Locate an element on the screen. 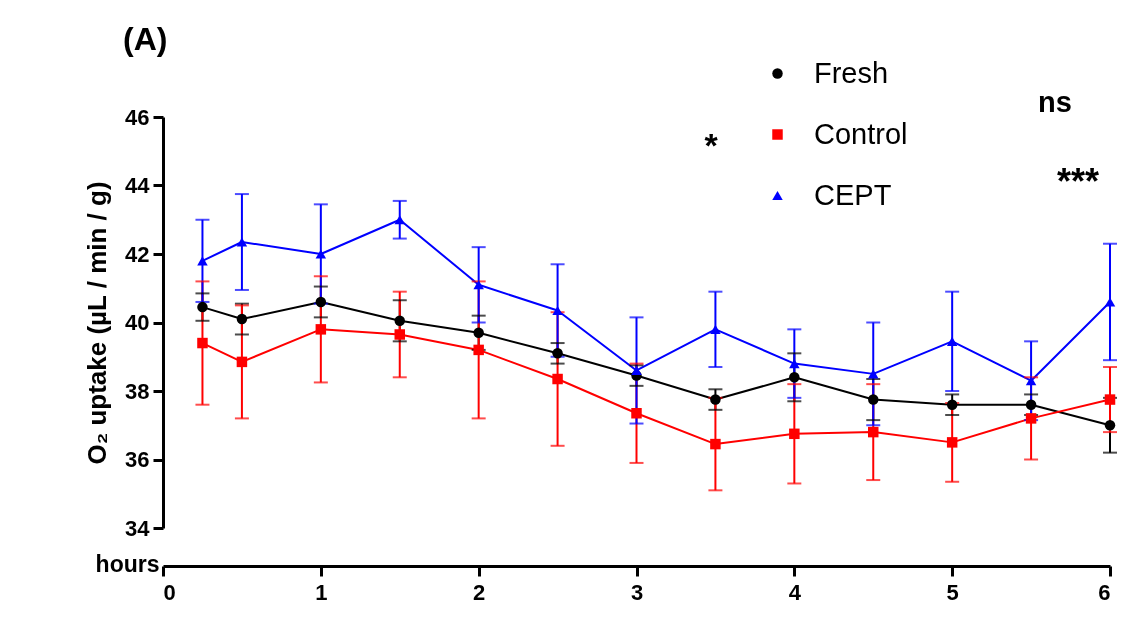 This screenshot has width=1130, height=639. legend-label: CEPT is located at coordinates (853, 194).